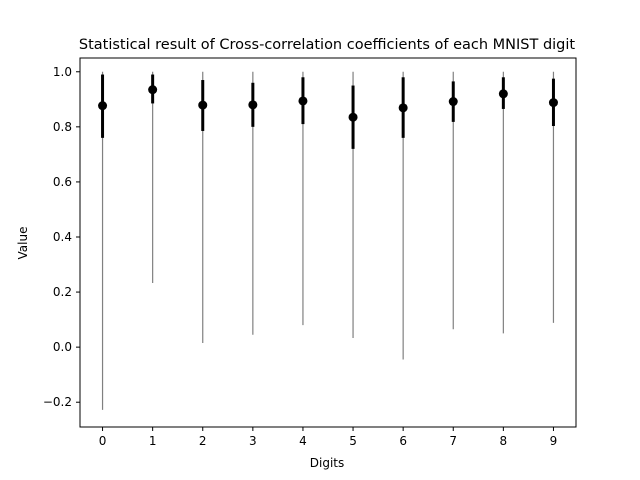  Describe the element at coordinates (203, 441) in the screenshot. I see `x-tick-label-2: 2` at that location.